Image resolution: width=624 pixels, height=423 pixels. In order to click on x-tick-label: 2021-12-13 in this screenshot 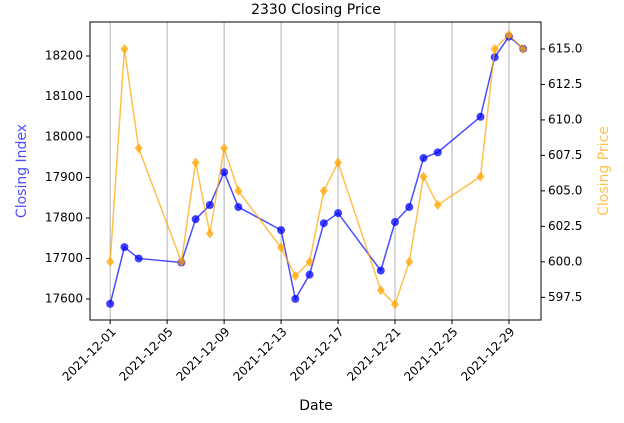, I will do `click(259, 354)`.